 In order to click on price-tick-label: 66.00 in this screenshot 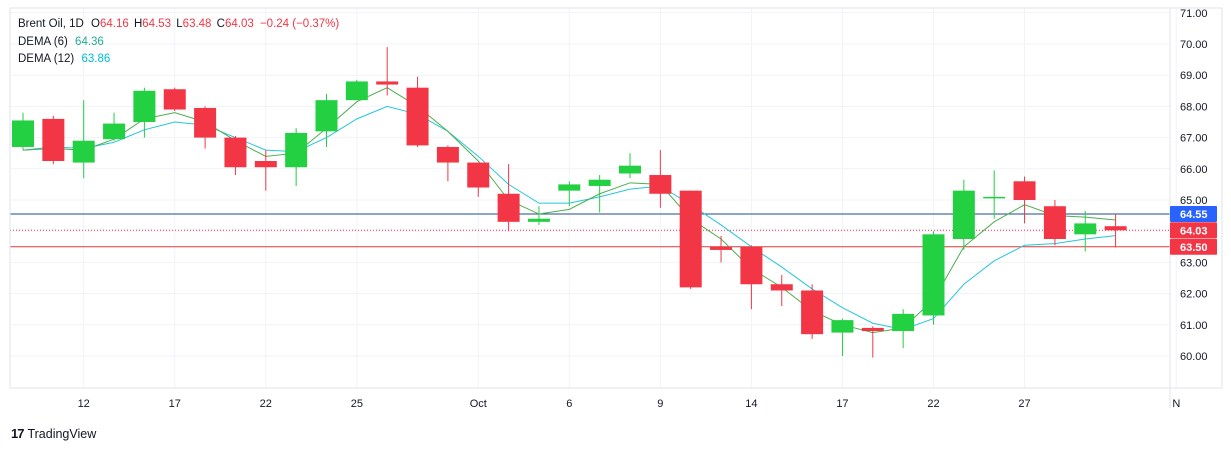, I will do `click(1194, 170)`.